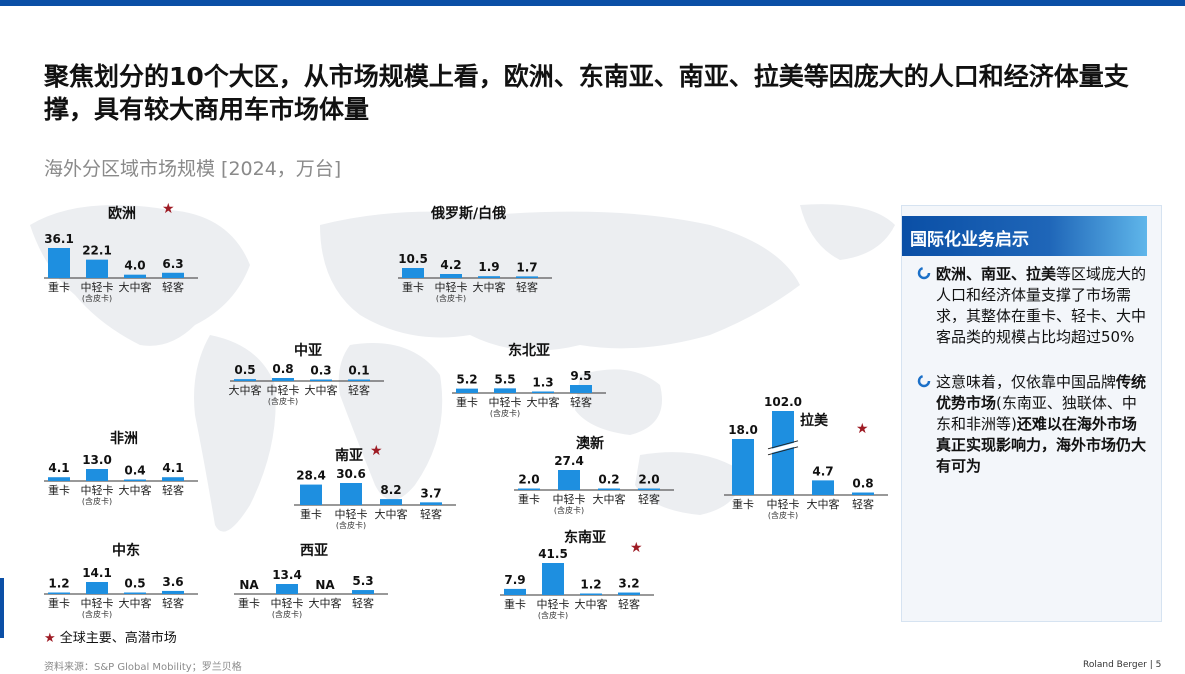 The height and width of the screenshot is (674, 1185). What do you see at coordinates (154, 258) in the screenshot?
I see `region-europe: 欧洲 ★ 36.1 重卡 22.1 中轻卡 (含皮卡) 4.0 大中客 6.3 轻客` at bounding box center [154, 258].